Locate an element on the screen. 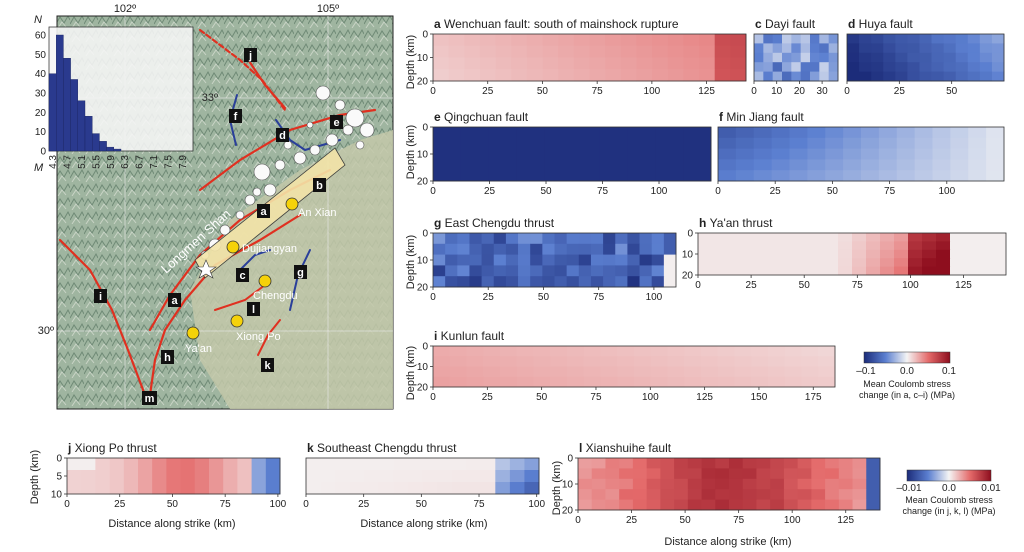  panel-letter: l is located at coordinates (582, 448).